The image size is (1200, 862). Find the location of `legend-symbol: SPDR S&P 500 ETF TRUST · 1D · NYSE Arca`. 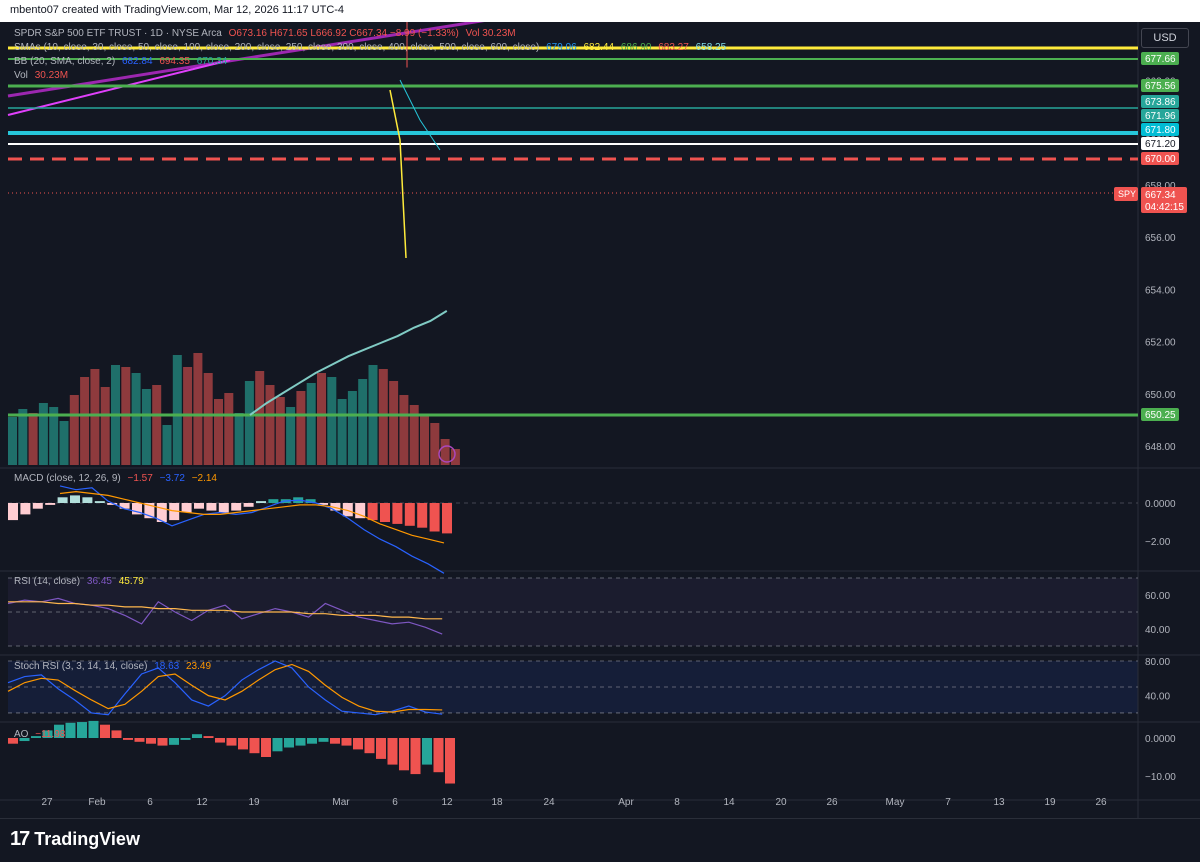

legend-symbol: SPDR S&P 500 ETF TRUST · 1D · NYSE Arca is located at coordinates (118, 33).